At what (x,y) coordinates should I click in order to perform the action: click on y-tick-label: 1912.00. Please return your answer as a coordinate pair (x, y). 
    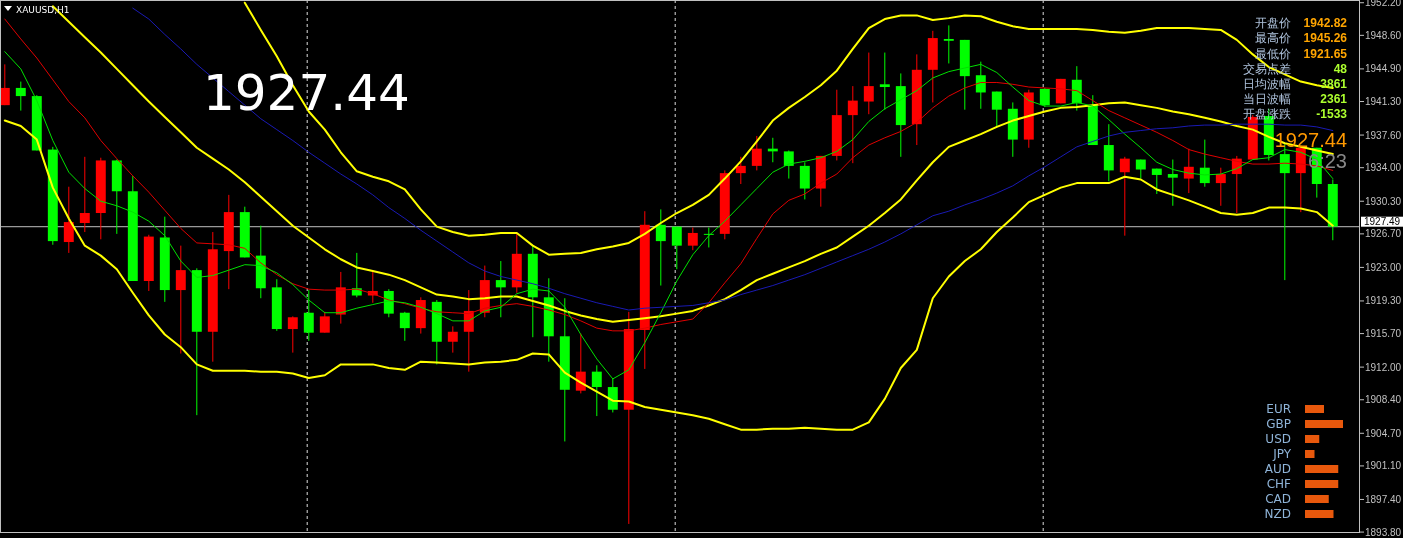
    Looking at the image, I should click on (1383, 367).